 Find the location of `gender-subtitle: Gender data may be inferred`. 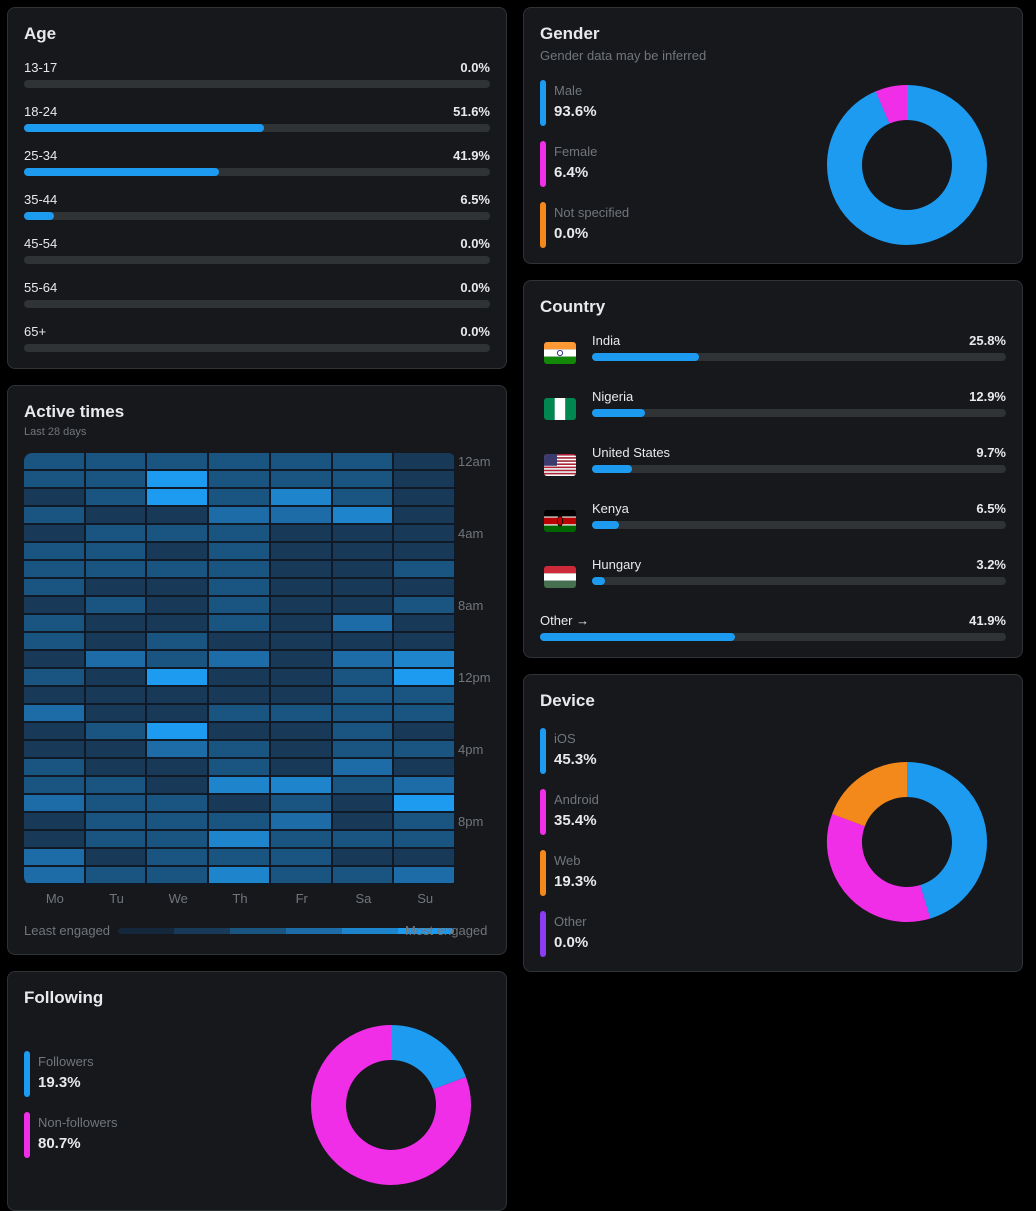

gender-subtitle: Gender data may be inferred is located at coordinates (623, 55).